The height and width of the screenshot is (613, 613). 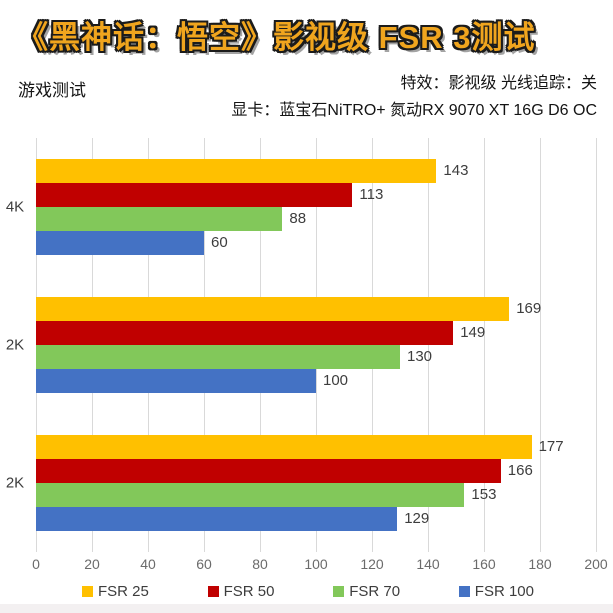 I want to click on page-title: 《黑神话：悟空》影视级 FSR 3测试, so click(x=276, y=37).